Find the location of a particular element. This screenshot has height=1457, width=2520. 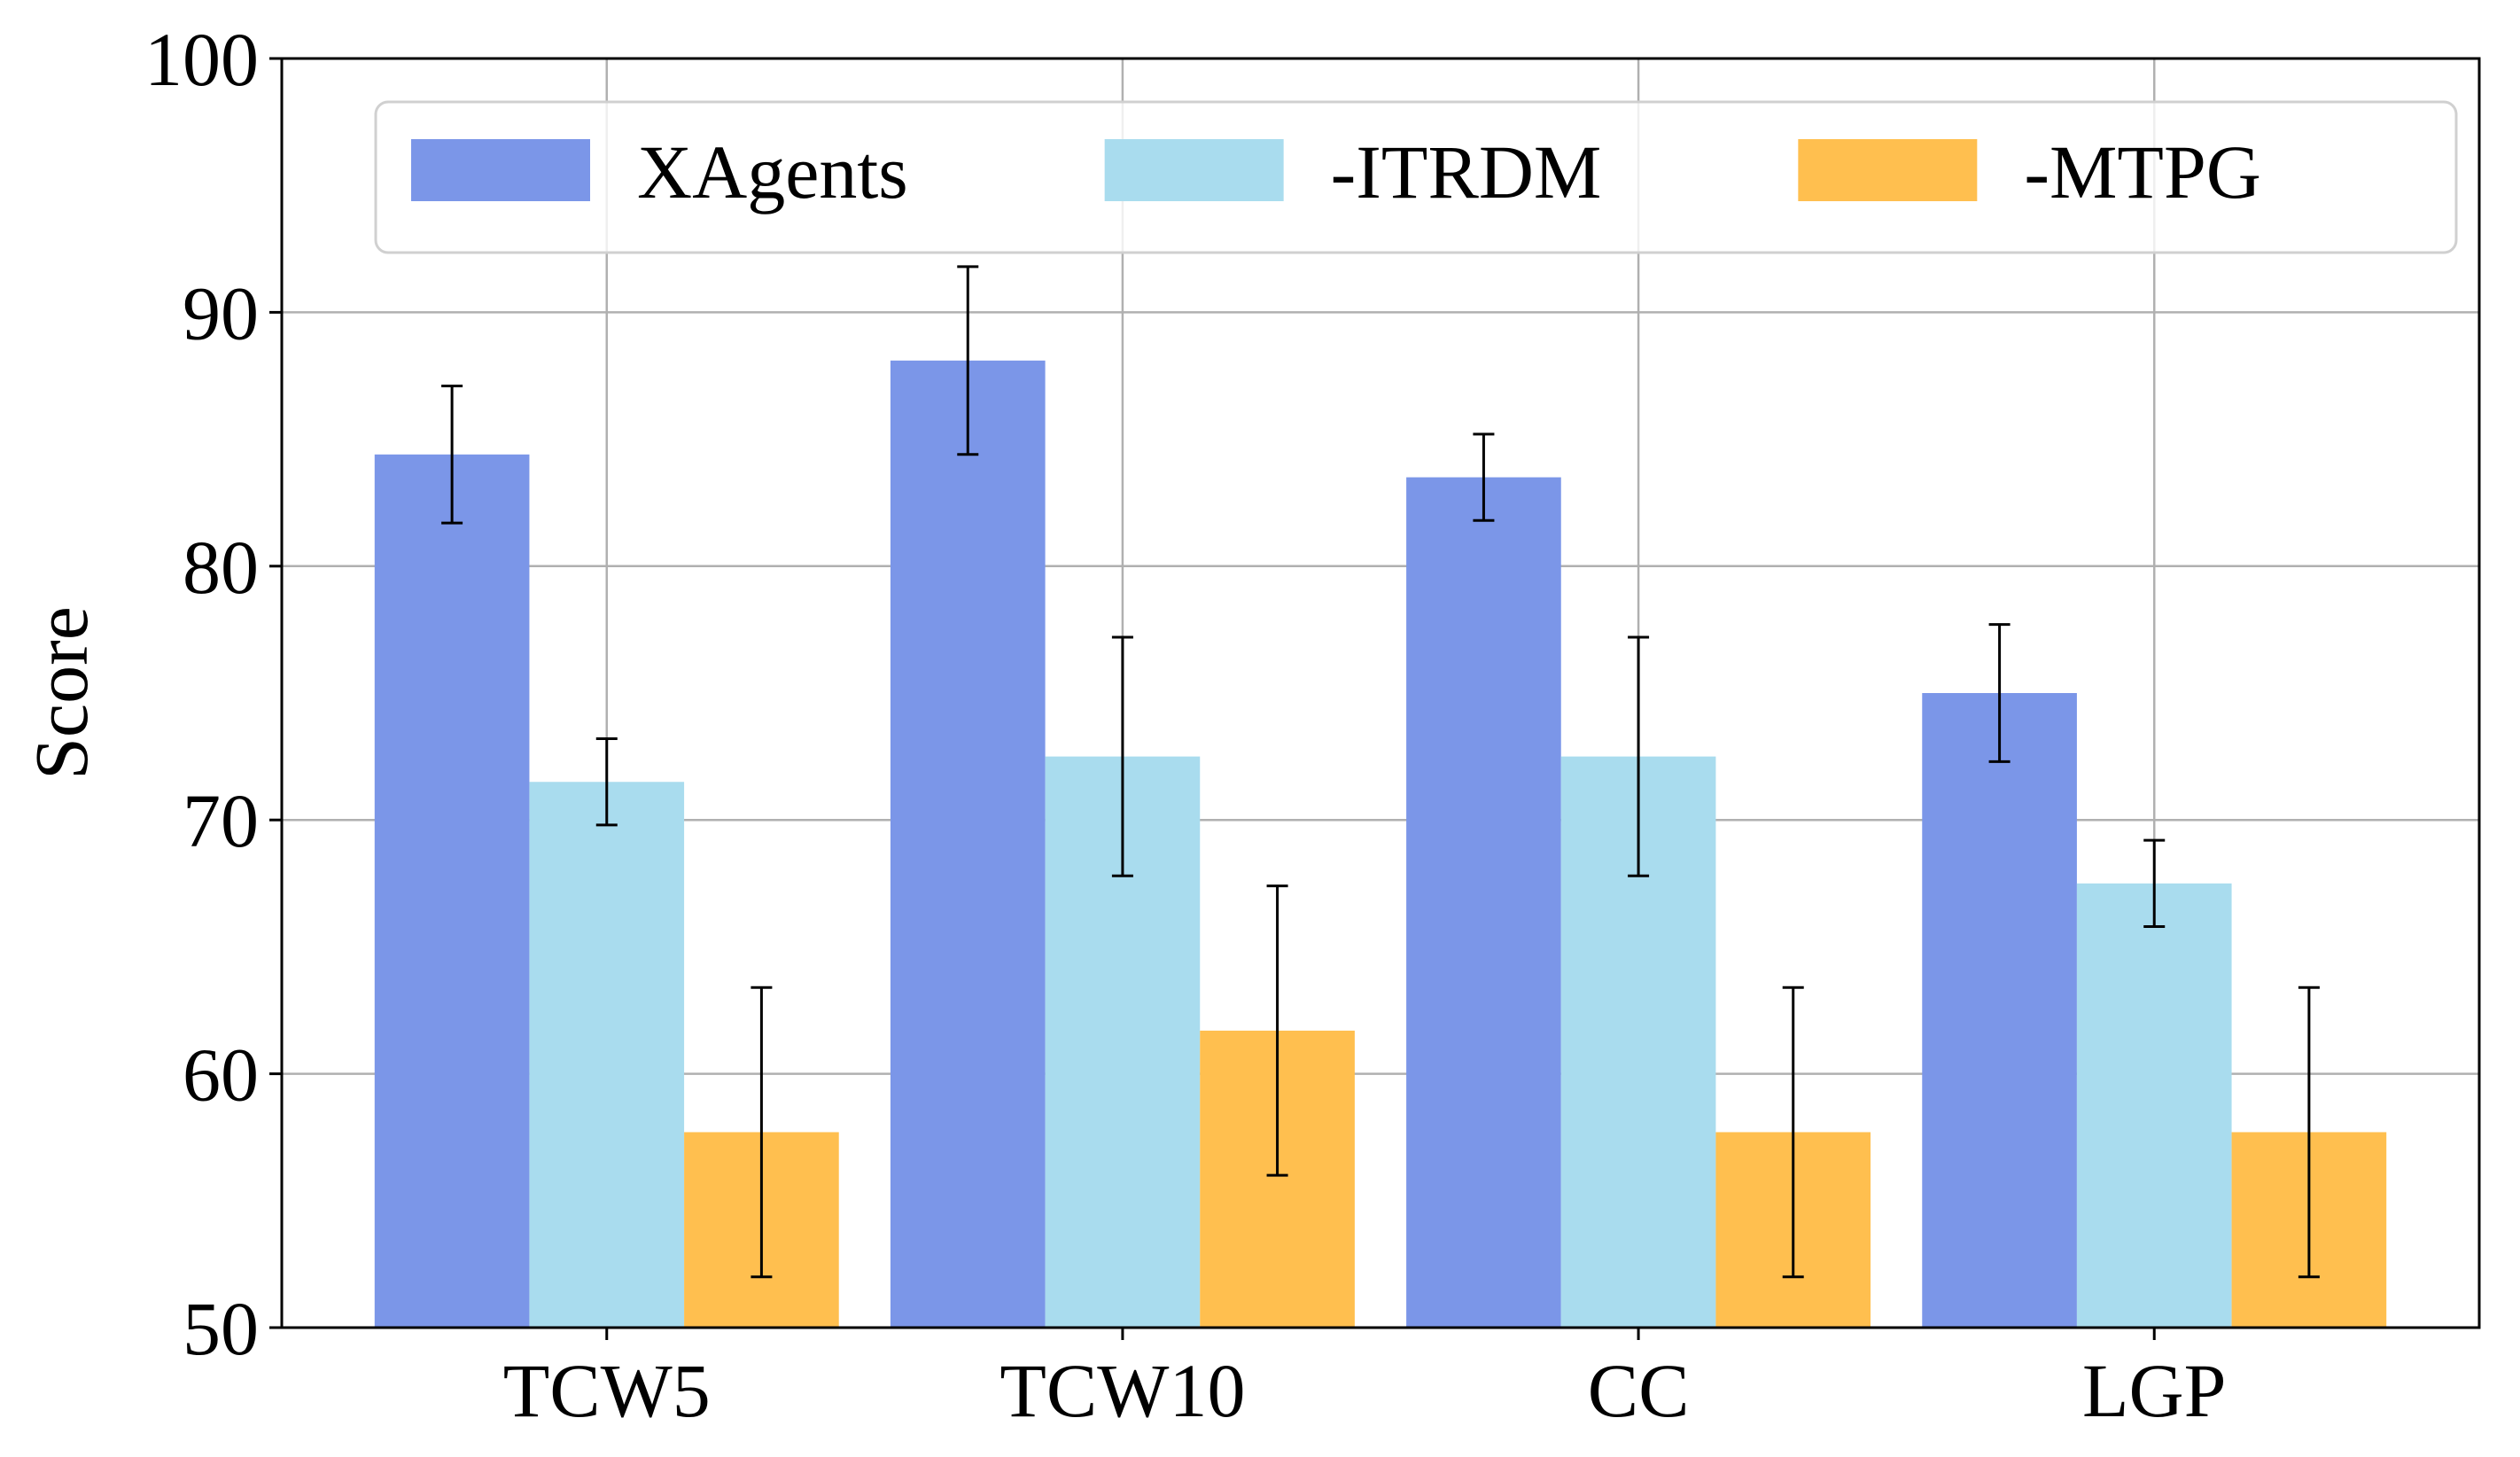

legend-label: -ITRDM is located at coordinates (1466, 171).